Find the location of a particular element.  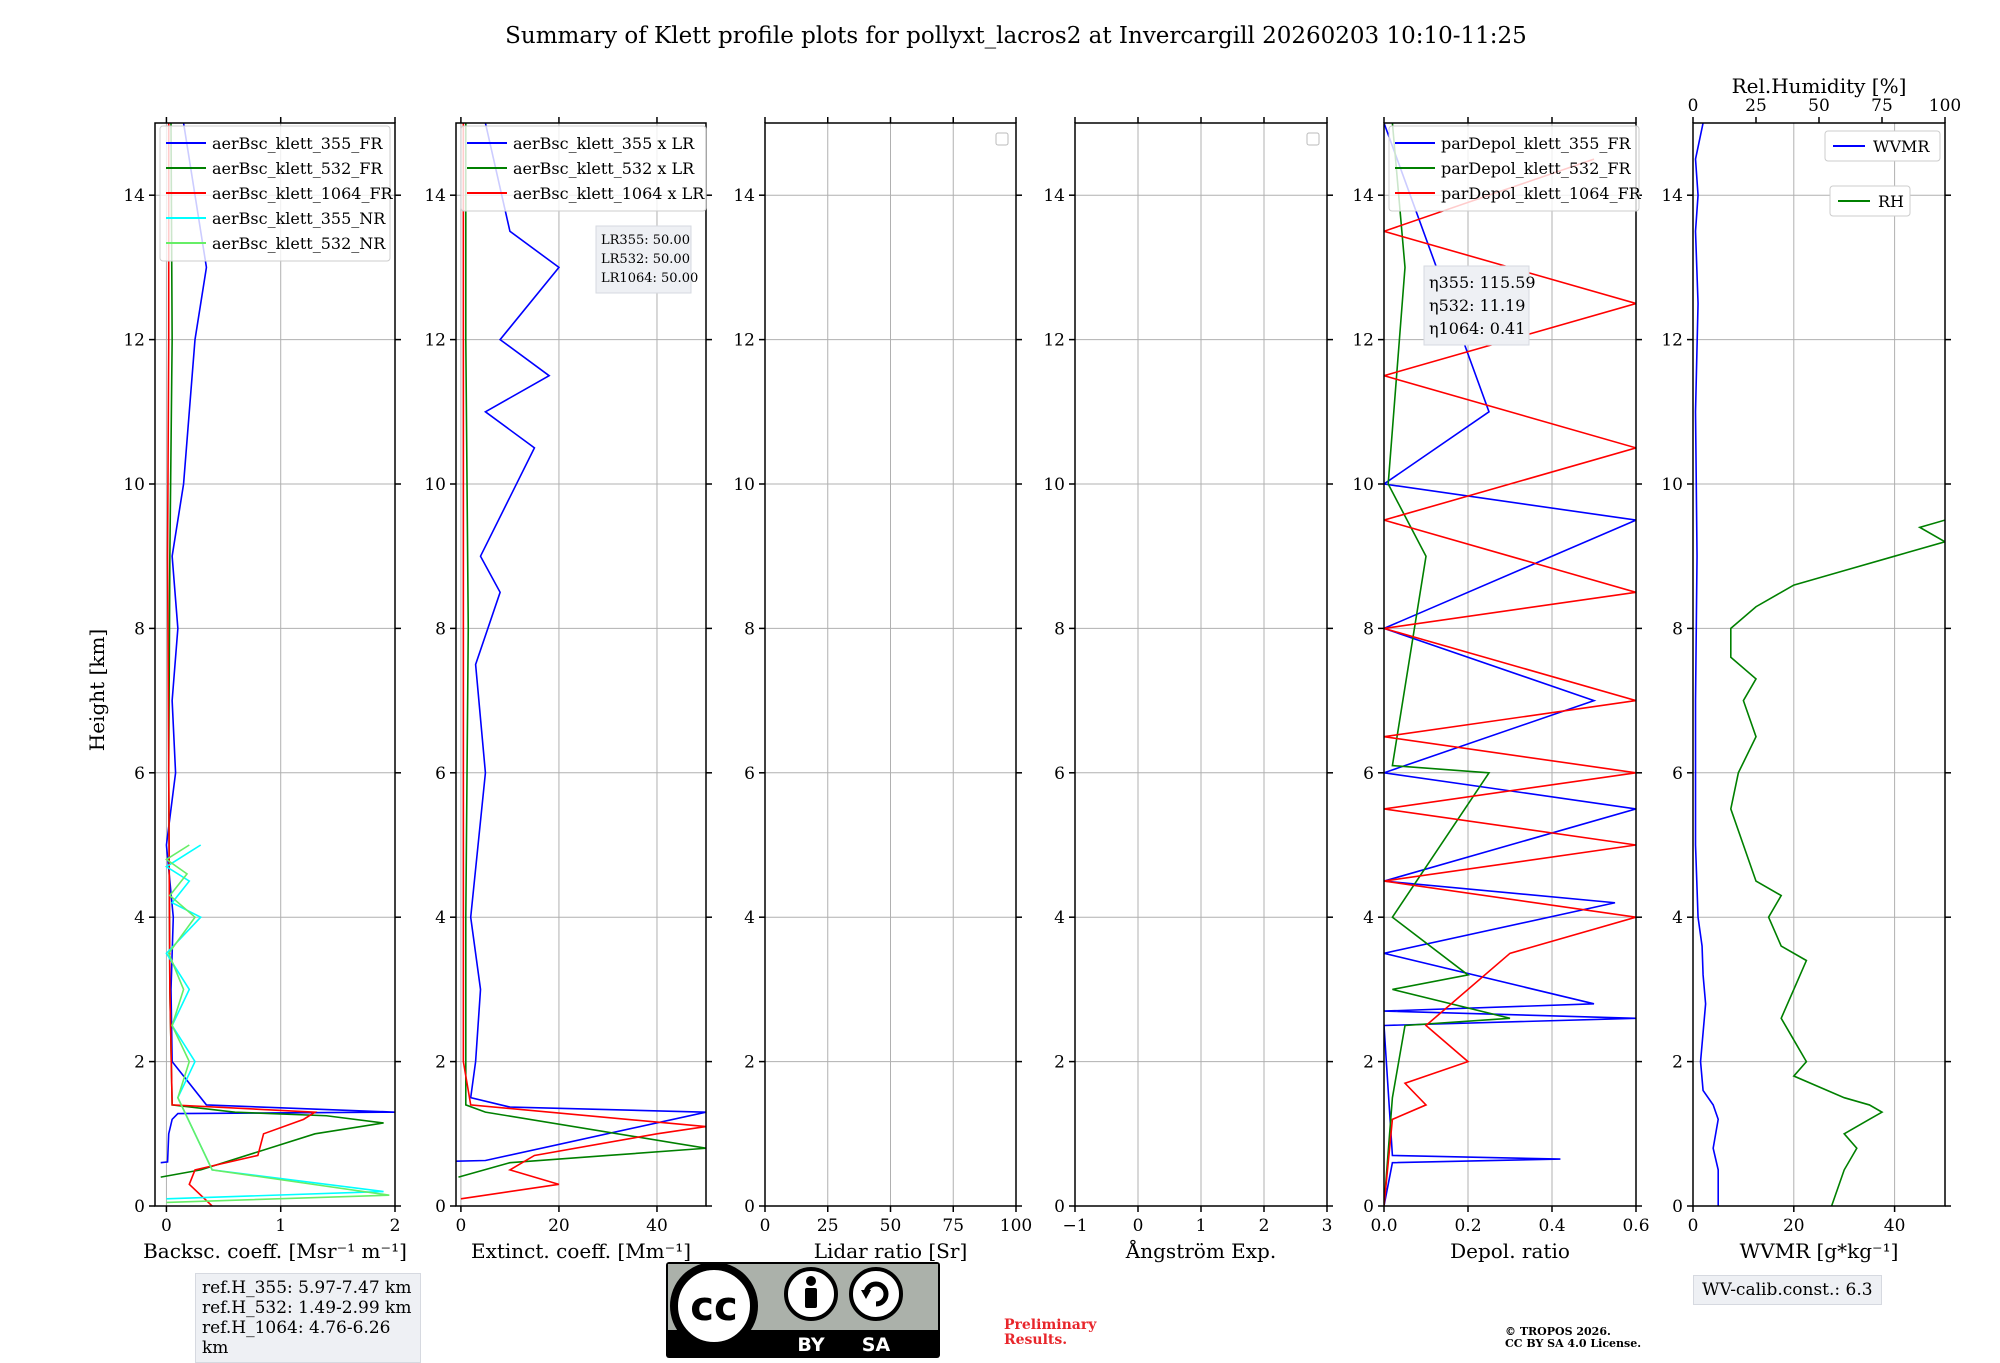

legend-label: aerBsc_klett_355 x LR is located at coordinates (604, 143).